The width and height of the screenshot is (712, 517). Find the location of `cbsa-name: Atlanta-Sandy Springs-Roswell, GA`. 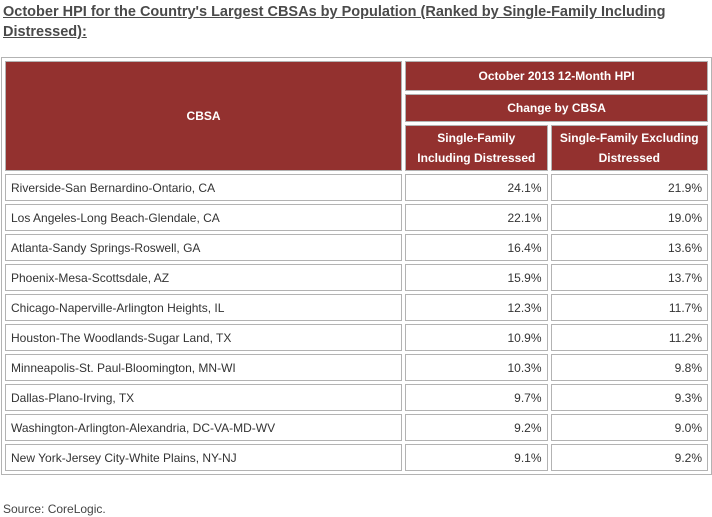

cbsa-name: Atlanta-Sandy Springs-Roswell, GA is located at coordinates (204, 247).